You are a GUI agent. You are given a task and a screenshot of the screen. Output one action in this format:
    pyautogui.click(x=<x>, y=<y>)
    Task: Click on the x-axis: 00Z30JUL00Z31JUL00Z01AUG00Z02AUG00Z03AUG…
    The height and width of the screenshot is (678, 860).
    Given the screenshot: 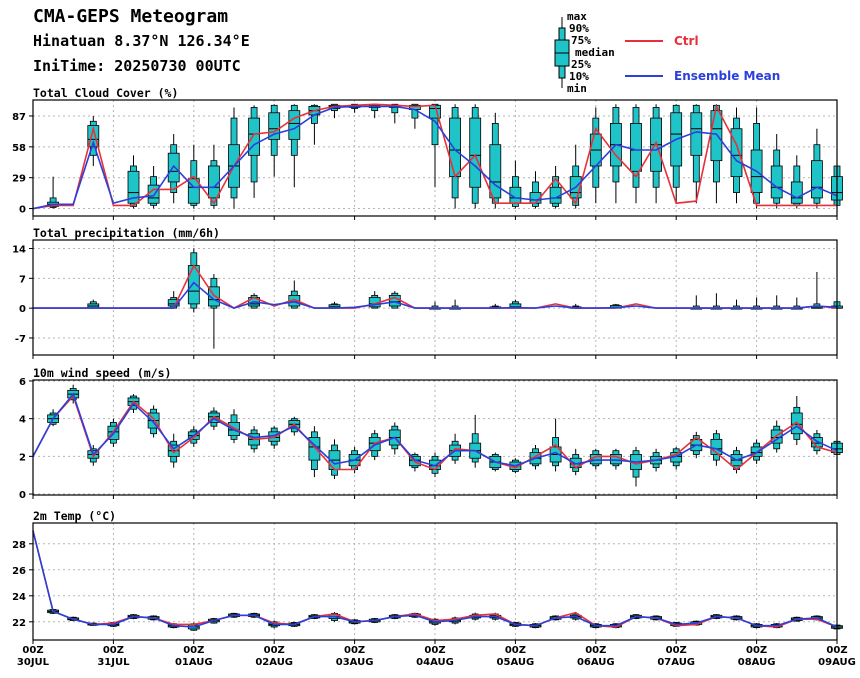 What is the action you would take?
    pyautogui.click(x=436, y=656)
    